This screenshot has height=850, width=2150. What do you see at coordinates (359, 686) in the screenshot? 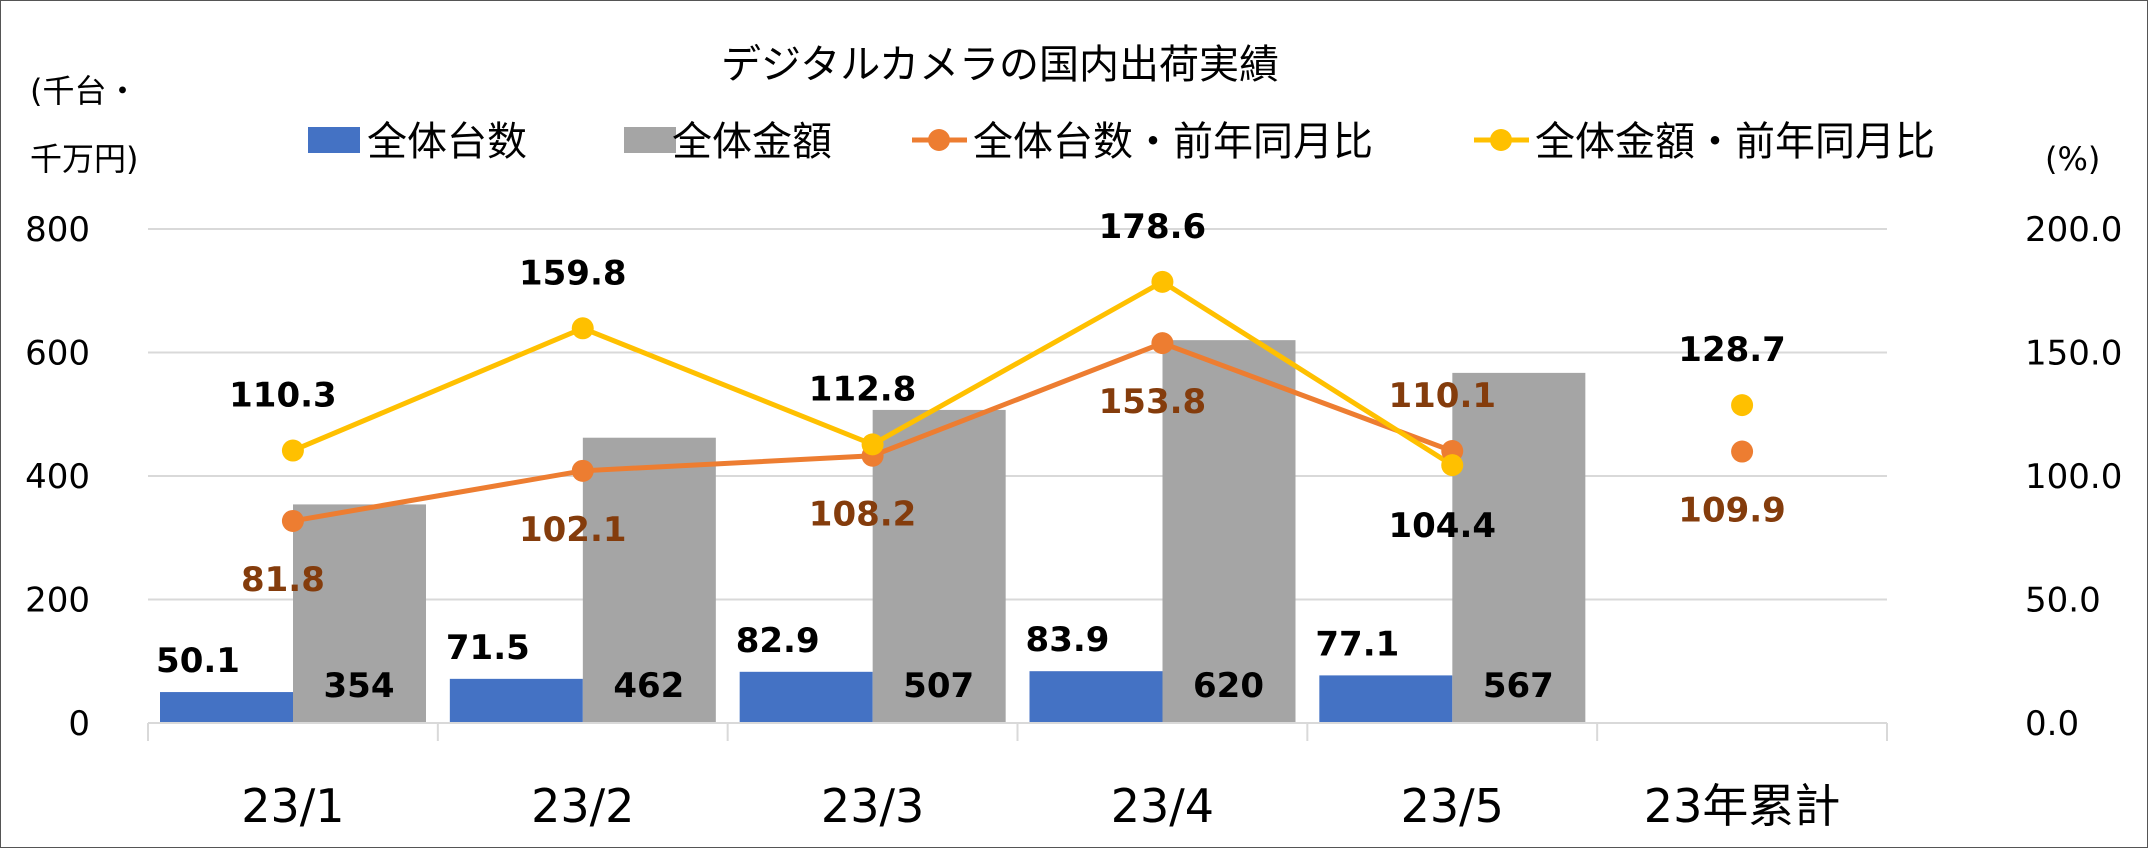
I see `bar-amount-label: 354` at bounding box center [359, 686].